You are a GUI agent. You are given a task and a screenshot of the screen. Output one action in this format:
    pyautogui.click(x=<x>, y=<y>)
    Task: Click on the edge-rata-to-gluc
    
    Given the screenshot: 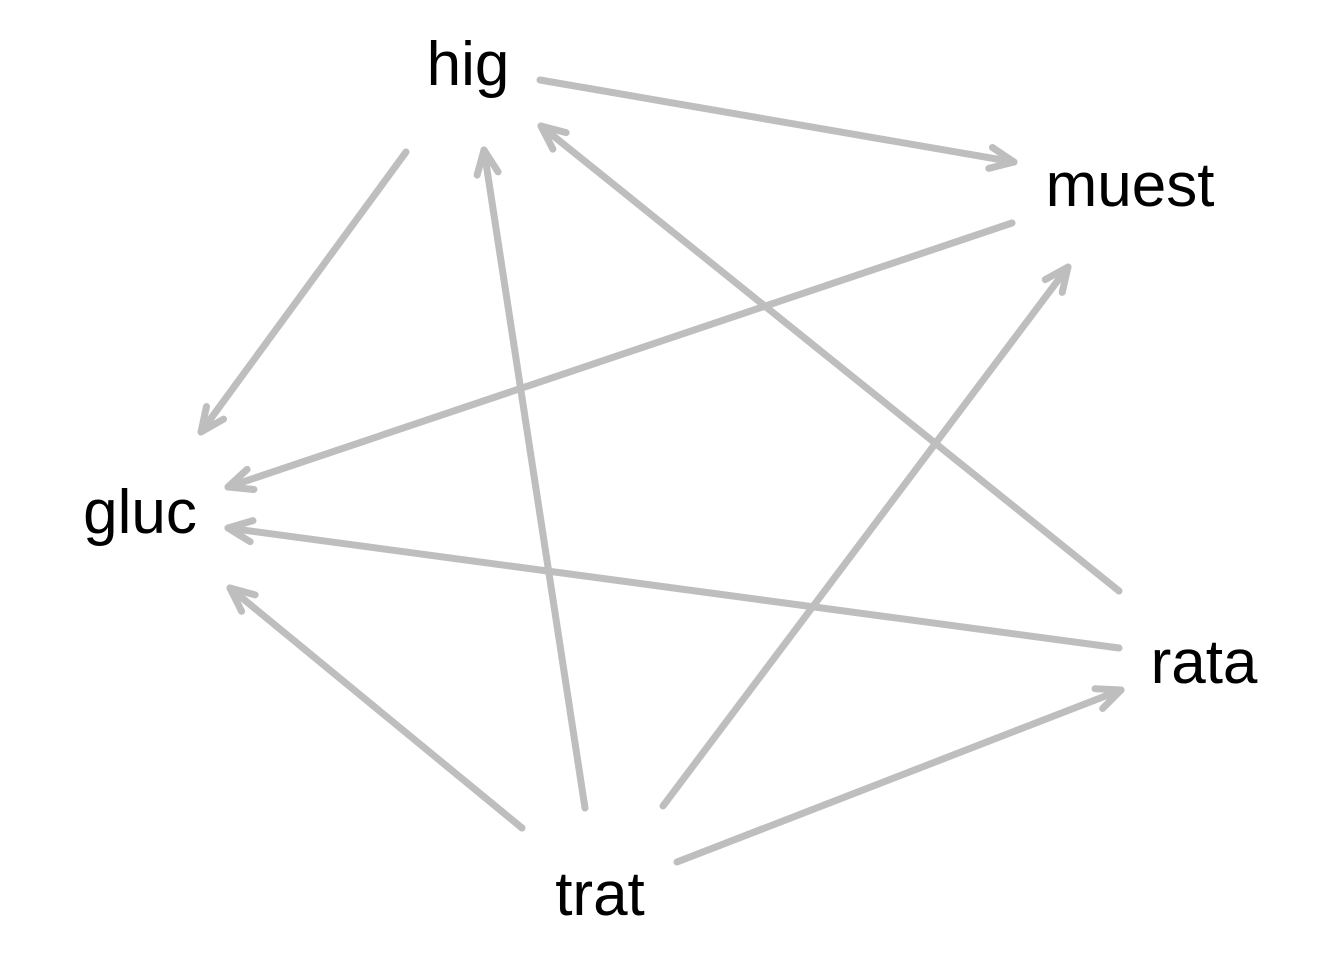 What is the action you would take?
    pyautogui.click(x=673, y=584)
    